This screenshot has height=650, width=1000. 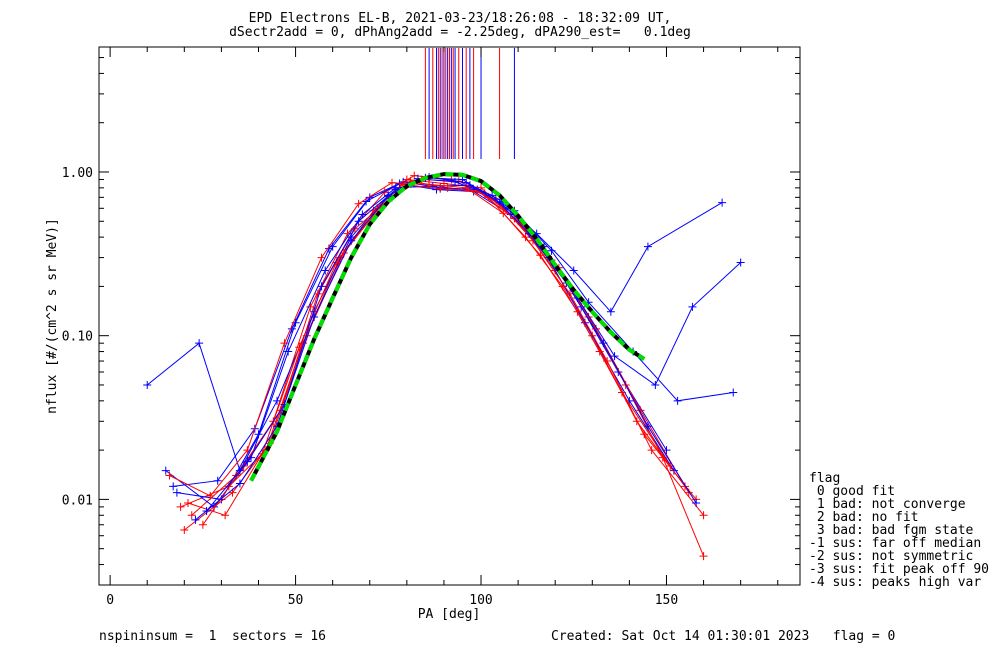 What do you see at coordinates (666, 600) in the screenshot?
I see `x-tick-label: 150` at bounding box center [666, 600].